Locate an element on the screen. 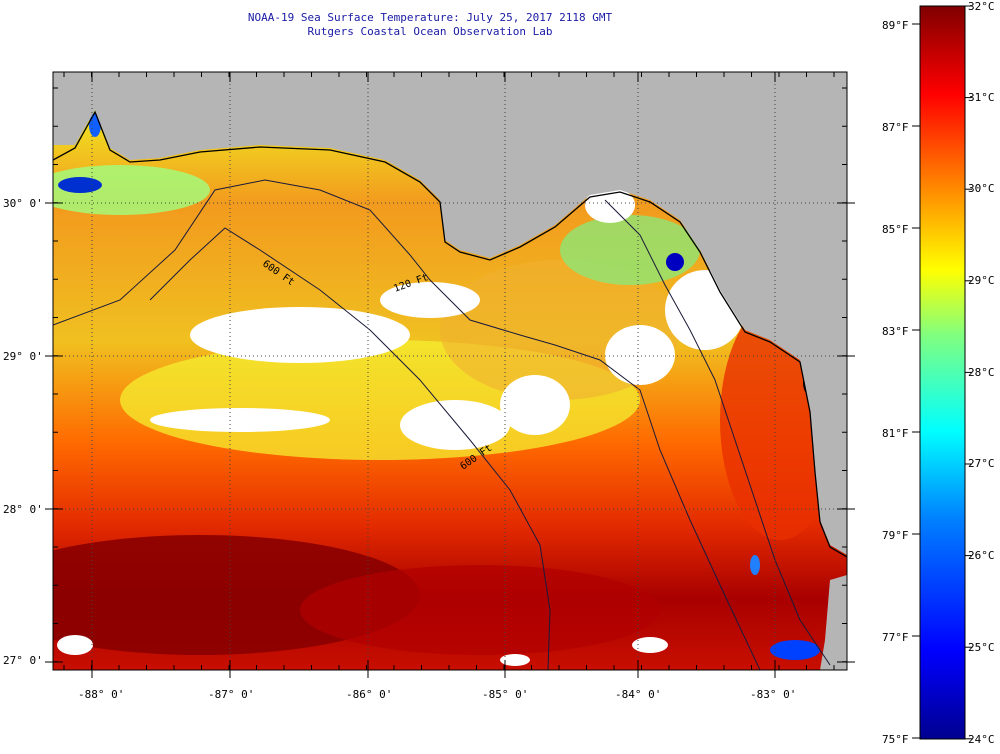  lon-label: -87° 0' is located at coordinates (231, 694).